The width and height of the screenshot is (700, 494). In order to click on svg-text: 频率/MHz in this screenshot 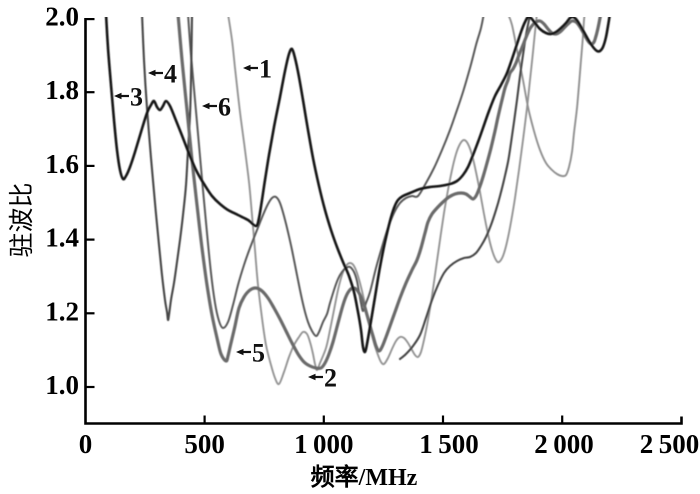, I will do `click(364, 477)`.